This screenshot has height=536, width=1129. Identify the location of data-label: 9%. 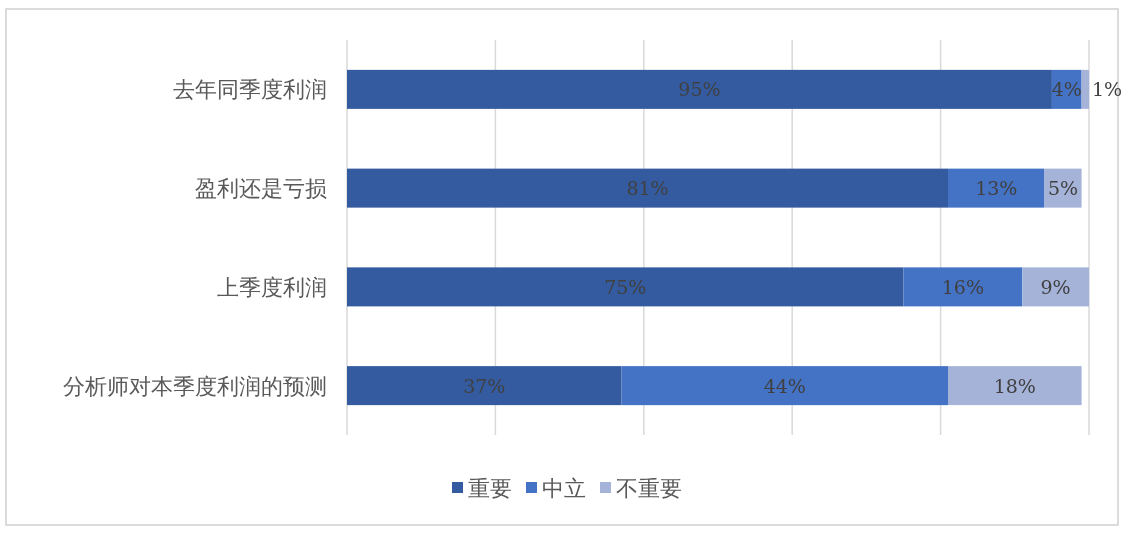
(1055, 286).